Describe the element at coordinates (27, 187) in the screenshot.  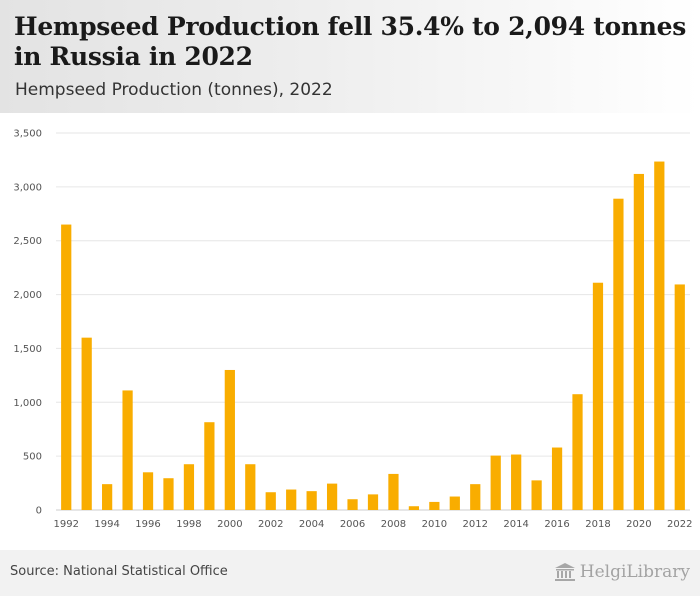
I see `y-tick-label: 3,000` at that location.